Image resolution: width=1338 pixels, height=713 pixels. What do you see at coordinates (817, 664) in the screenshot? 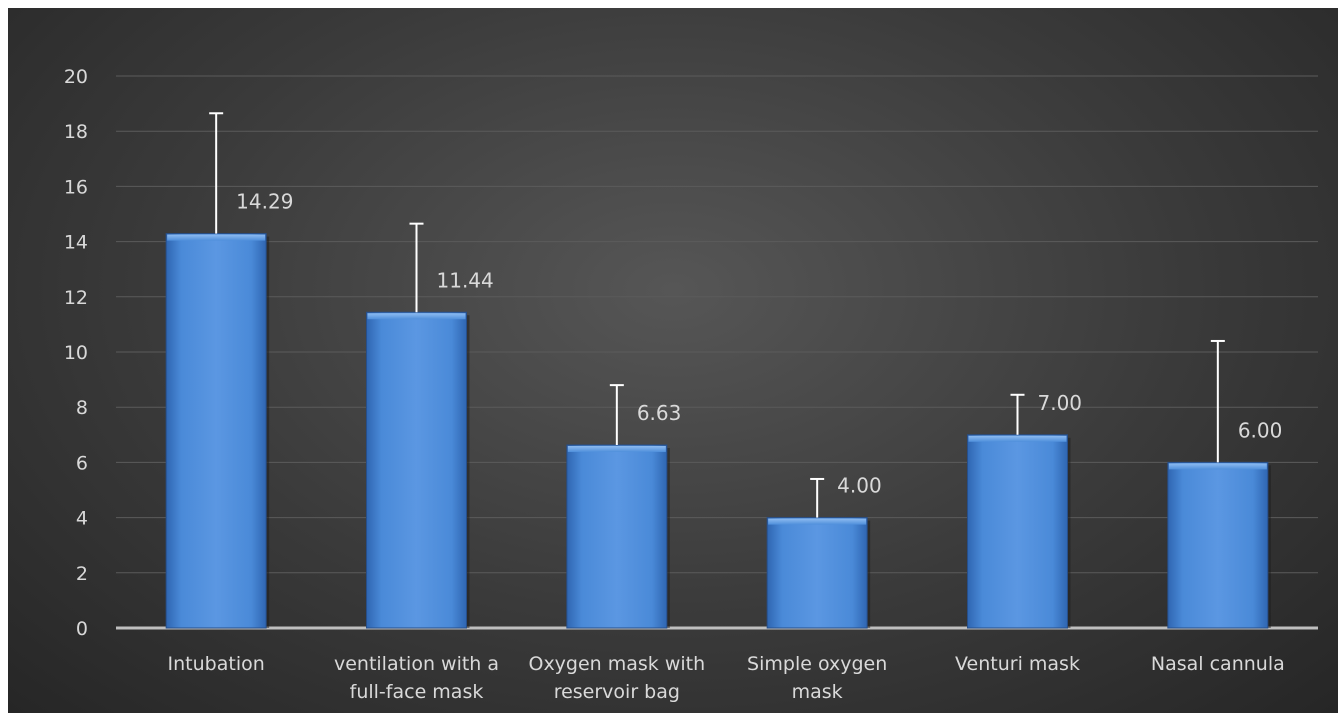
I see `x-category-label: Simple oxygen` at bounding box center [817, 664].